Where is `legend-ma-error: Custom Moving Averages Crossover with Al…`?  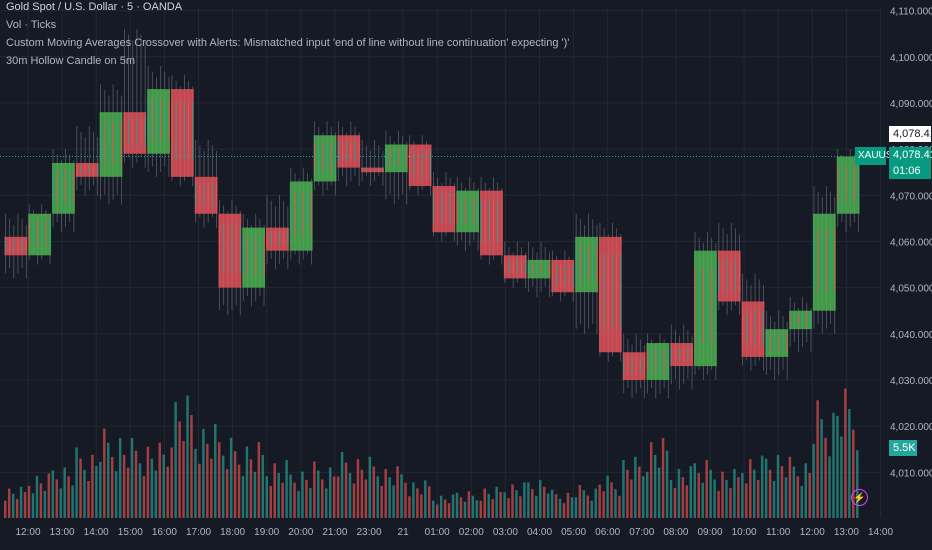 legend-ma-error: Custom Moving Averages Crossover with Al… is located at coordinates (288, 43).